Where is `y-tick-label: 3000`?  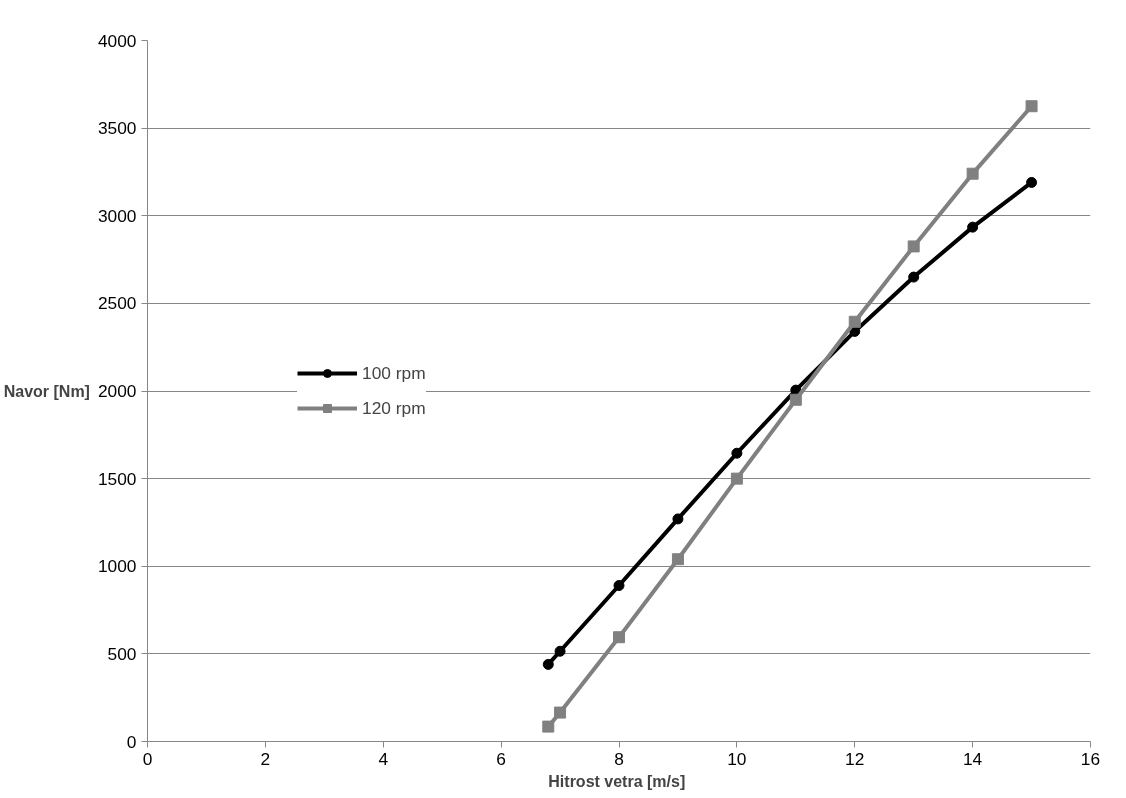
y-tick-label: 3000 is located at coordinates (117, 215).